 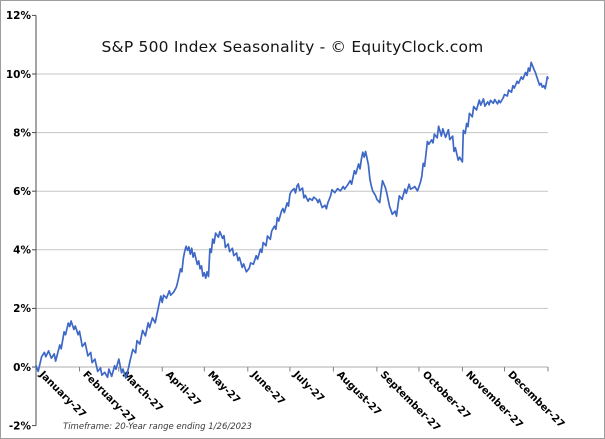 I want to click on y-tick-label-0pct: 0%, so click(x=22, y=368).